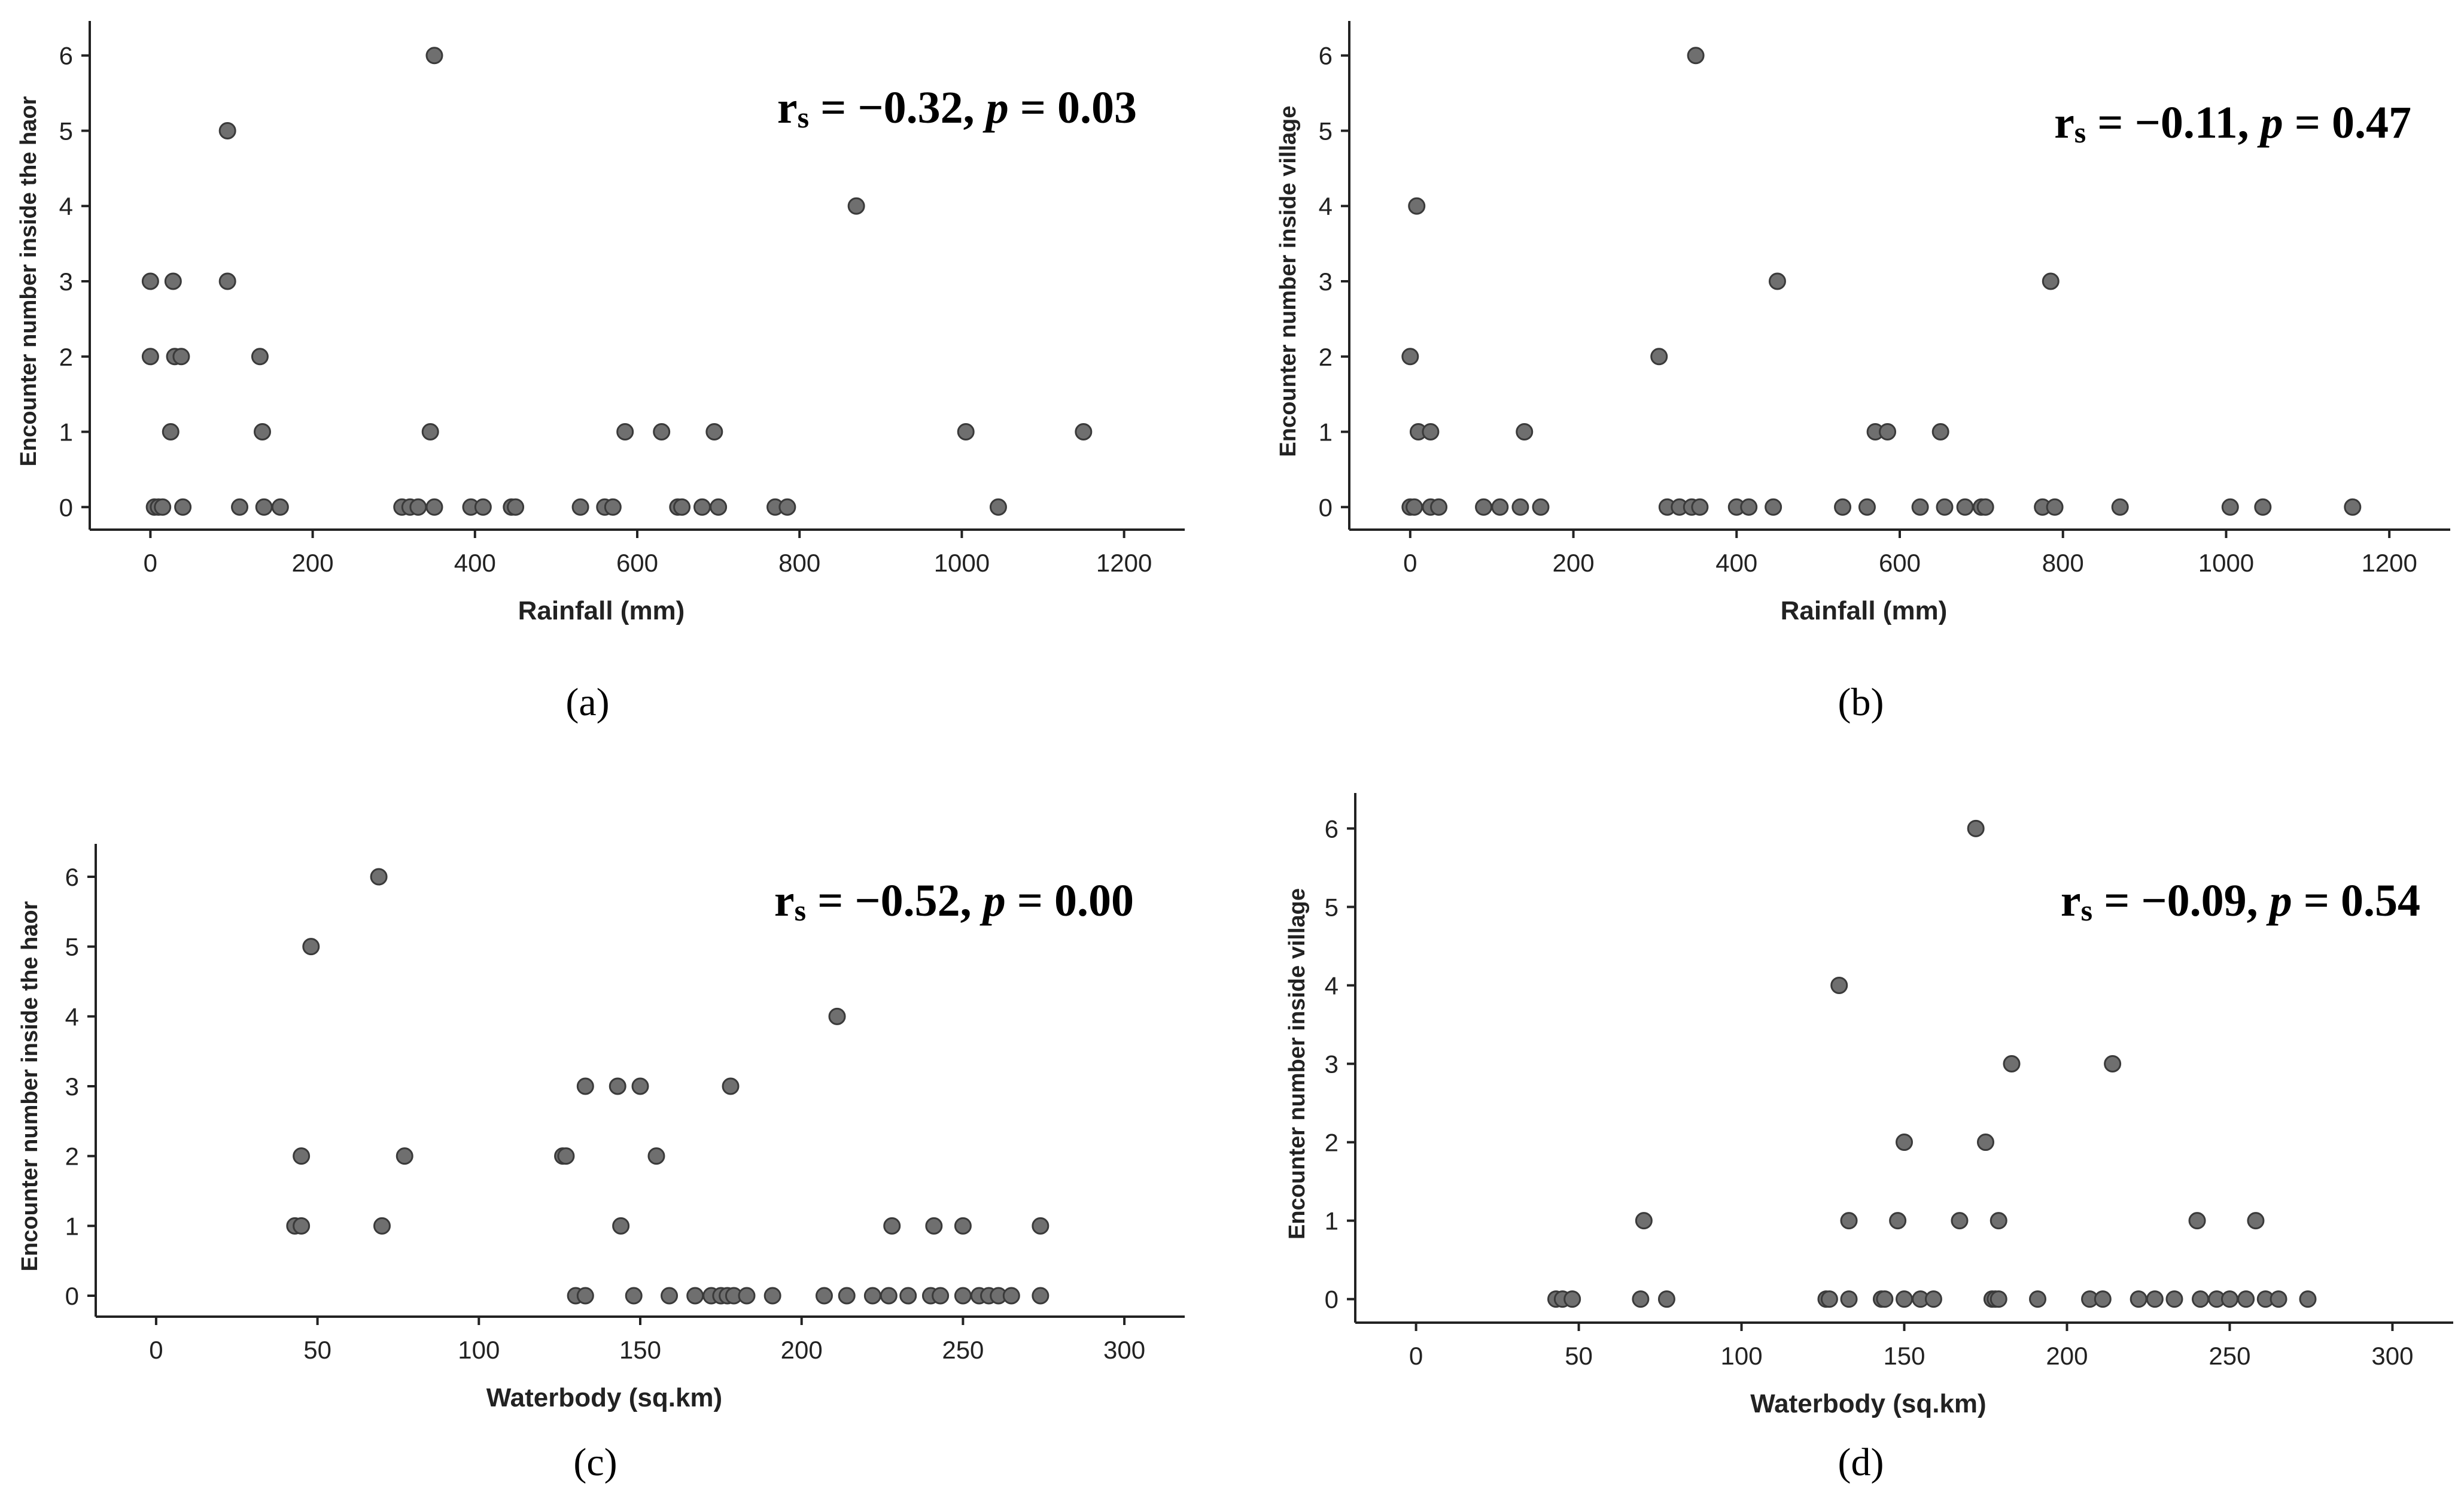 This screenshot has width=2464, height=1498. I want to click on x-tick-label: 600, so click(1900, 563).